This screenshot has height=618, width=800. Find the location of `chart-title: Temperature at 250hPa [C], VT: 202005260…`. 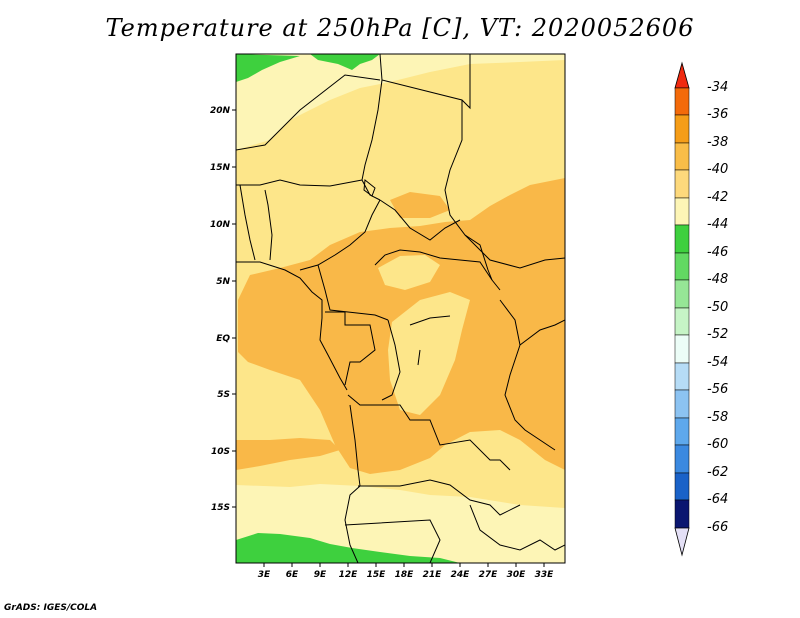

chart-title: Temperature at 250hPa [C], VT: 202005260… is located at coordinates (400, 28).